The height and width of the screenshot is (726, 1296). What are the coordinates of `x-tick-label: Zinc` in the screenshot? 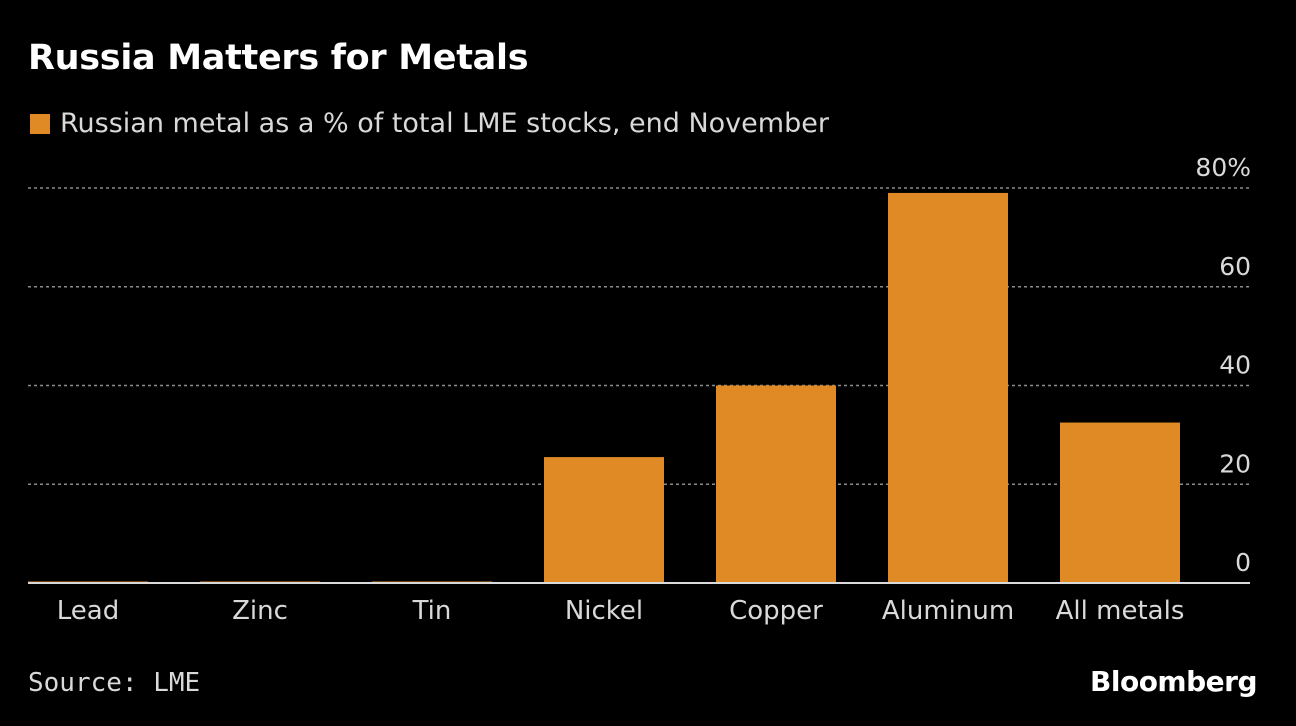 It's located at (260, 611).